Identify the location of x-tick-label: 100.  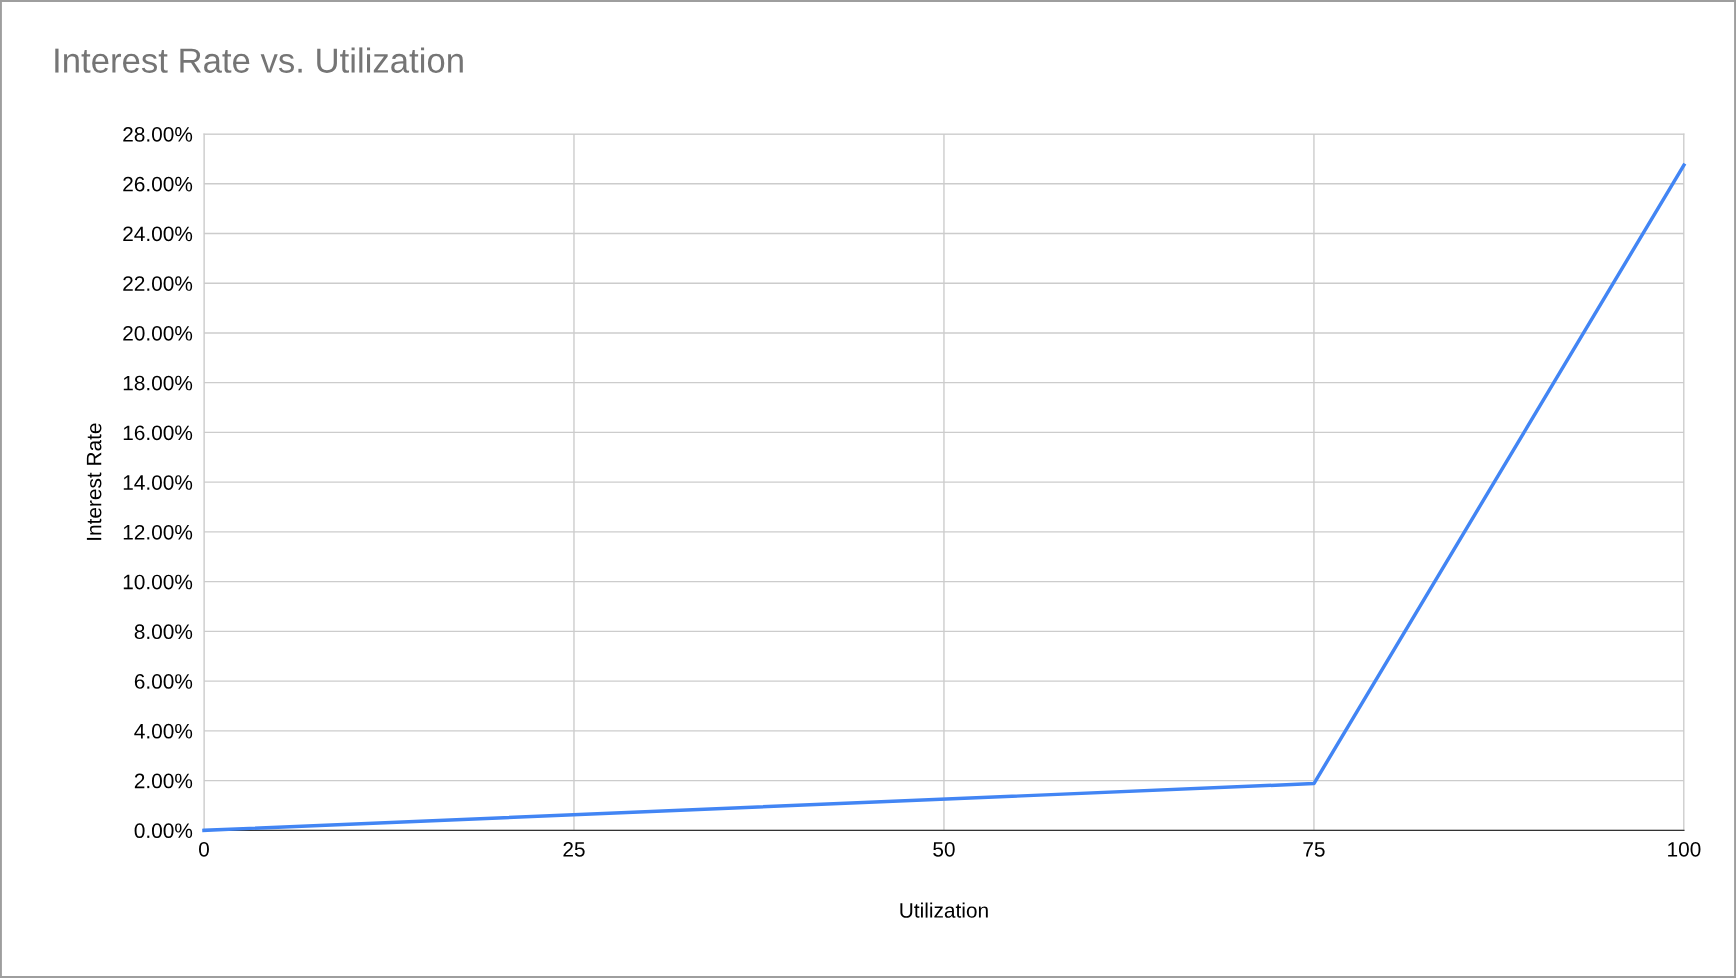
(1684, 849).